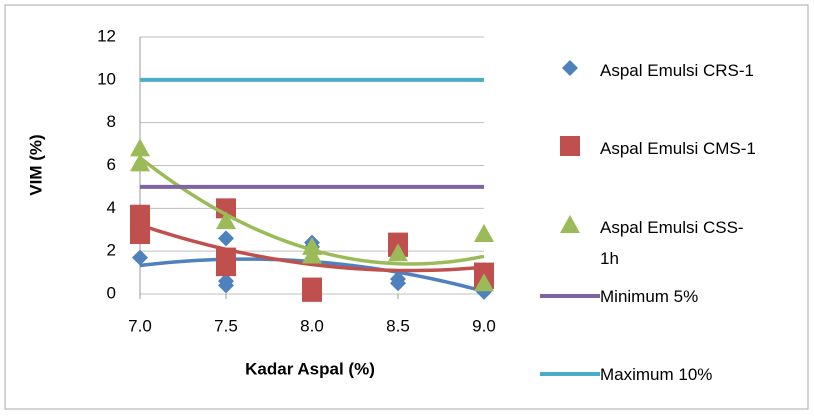 The width and height of the screenshot is (814, 418). Describe the element at coordinates (111, 207) in the screenshot. I see `y-tick-label: 4` at that location.